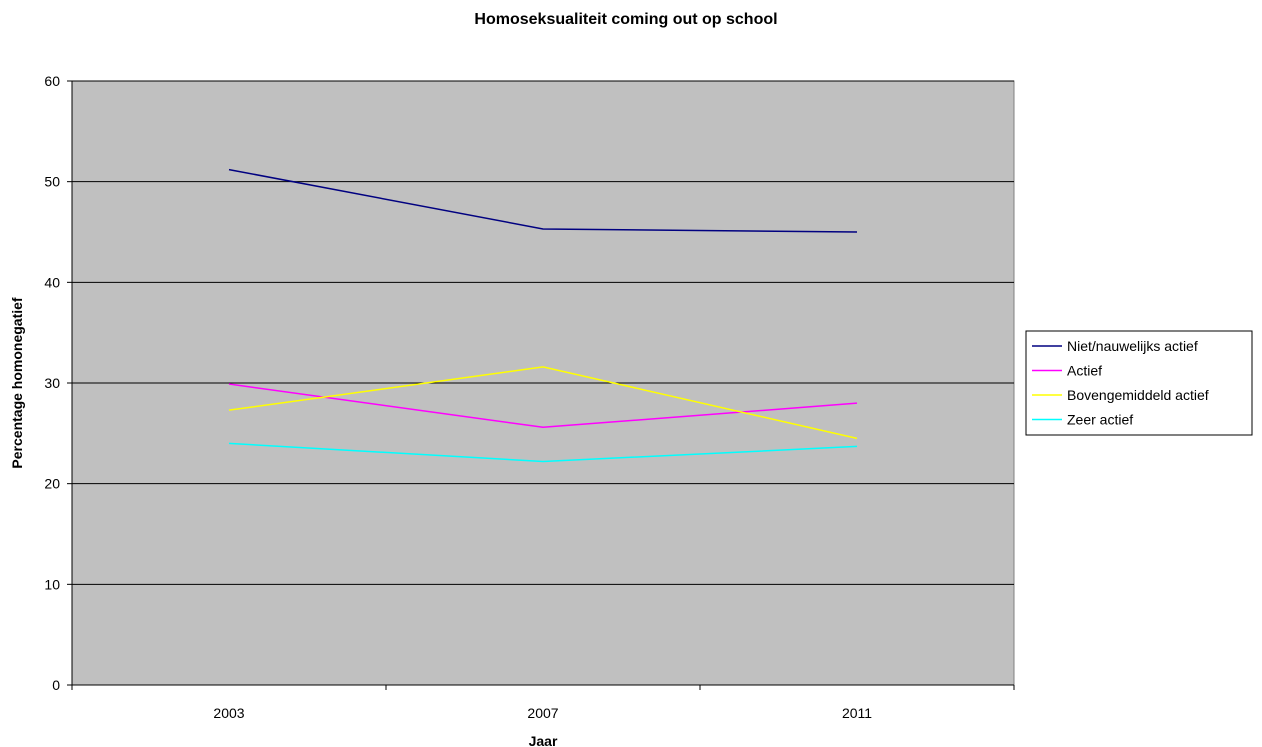  What do you see at coordinates (52, 282) in the screenshot?
I see `y-tick-label: 40` at bounding box center [52, 282].